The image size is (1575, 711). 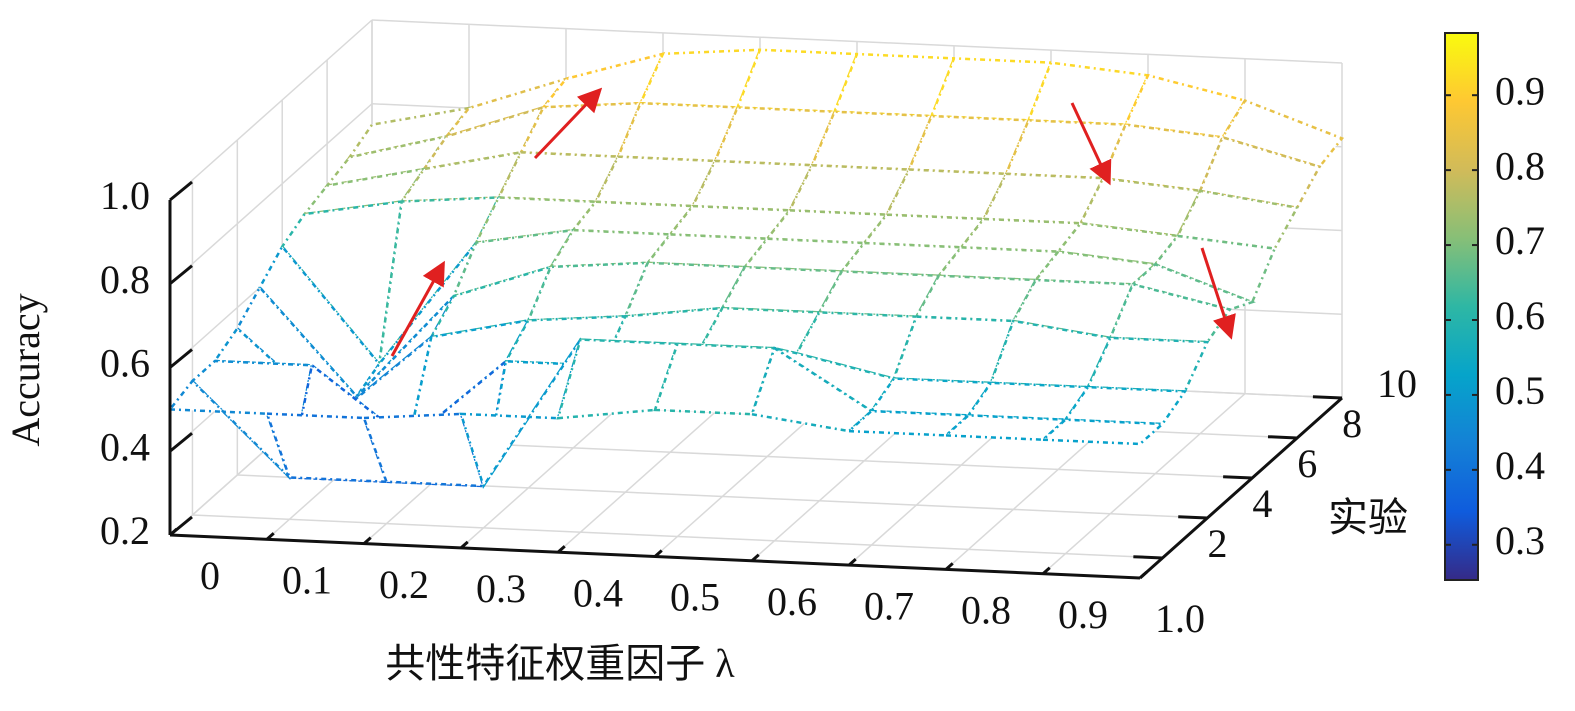 What do you see at coordinates (1520, 465) in the screenshot?
I see `colorbar-tick-label: 0.4` at bounding box center [1520, 465].